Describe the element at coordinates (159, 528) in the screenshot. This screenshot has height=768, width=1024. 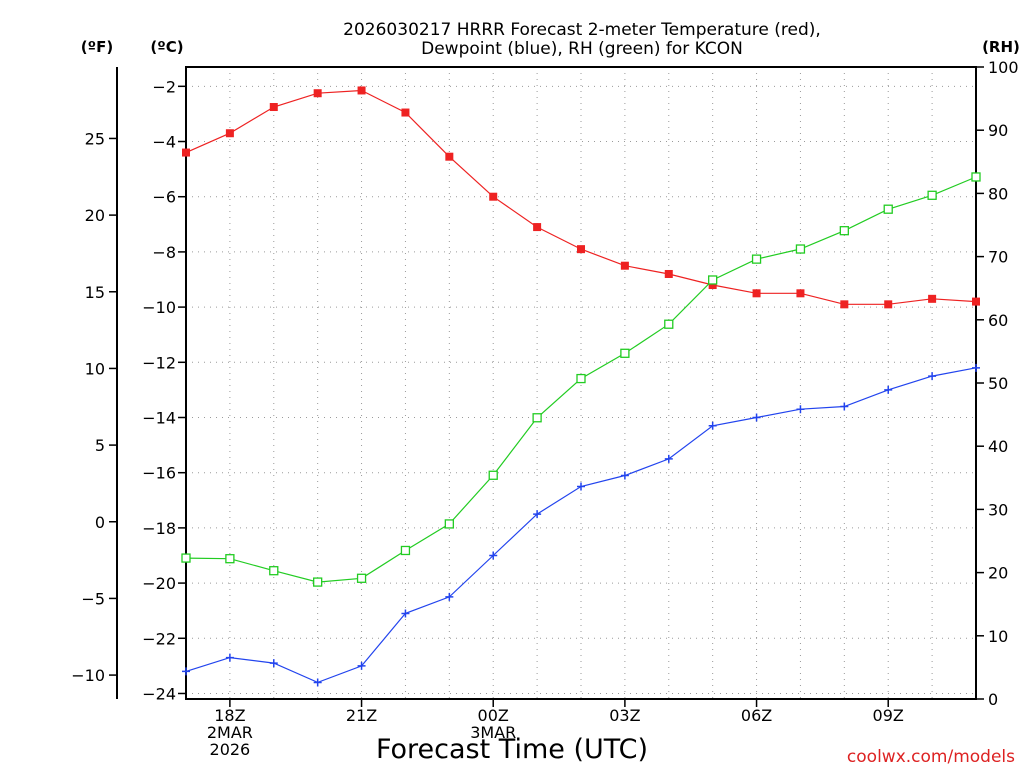
I see `celsius-tick-label: −18` at that location.